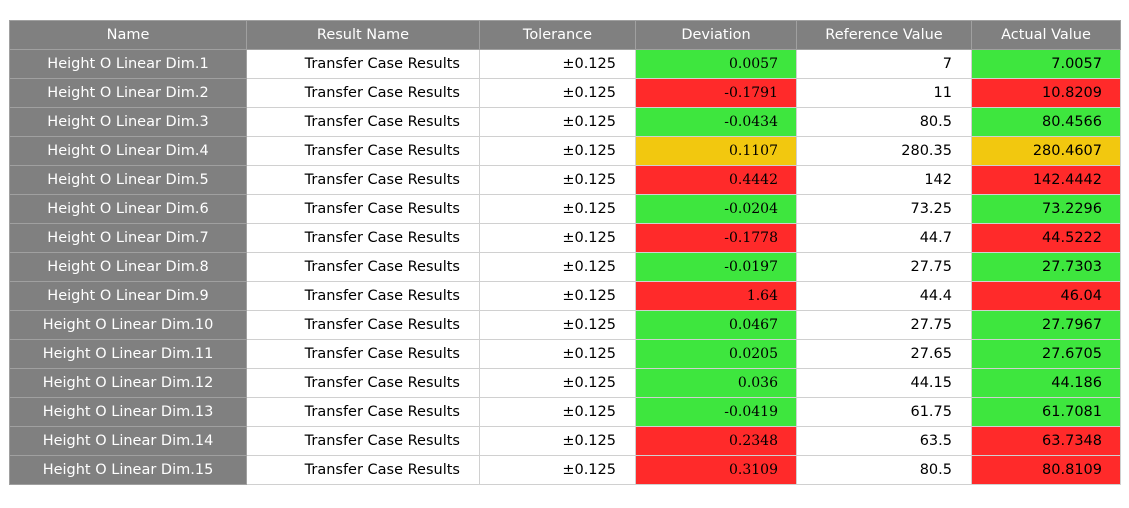  Describe the element at coordinates (716, 93) in the screenshot. I see `cell-deviation: -0.1791` at that location.